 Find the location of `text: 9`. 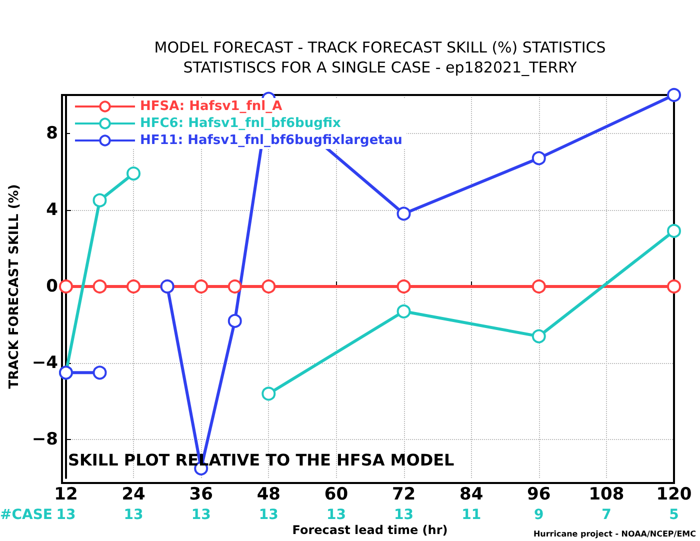

text: 9 is located at coordinates (539, 515).